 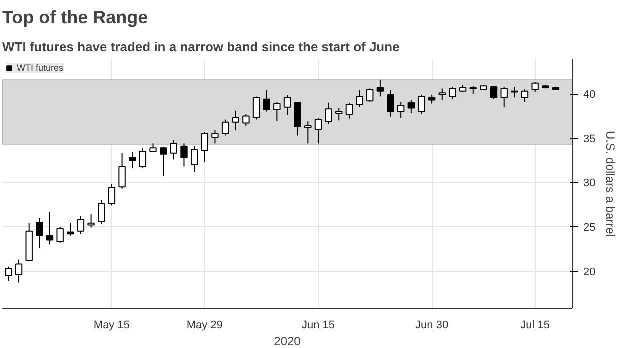 I want to click on y-tick-label: 40, so click(x=590, y=95).